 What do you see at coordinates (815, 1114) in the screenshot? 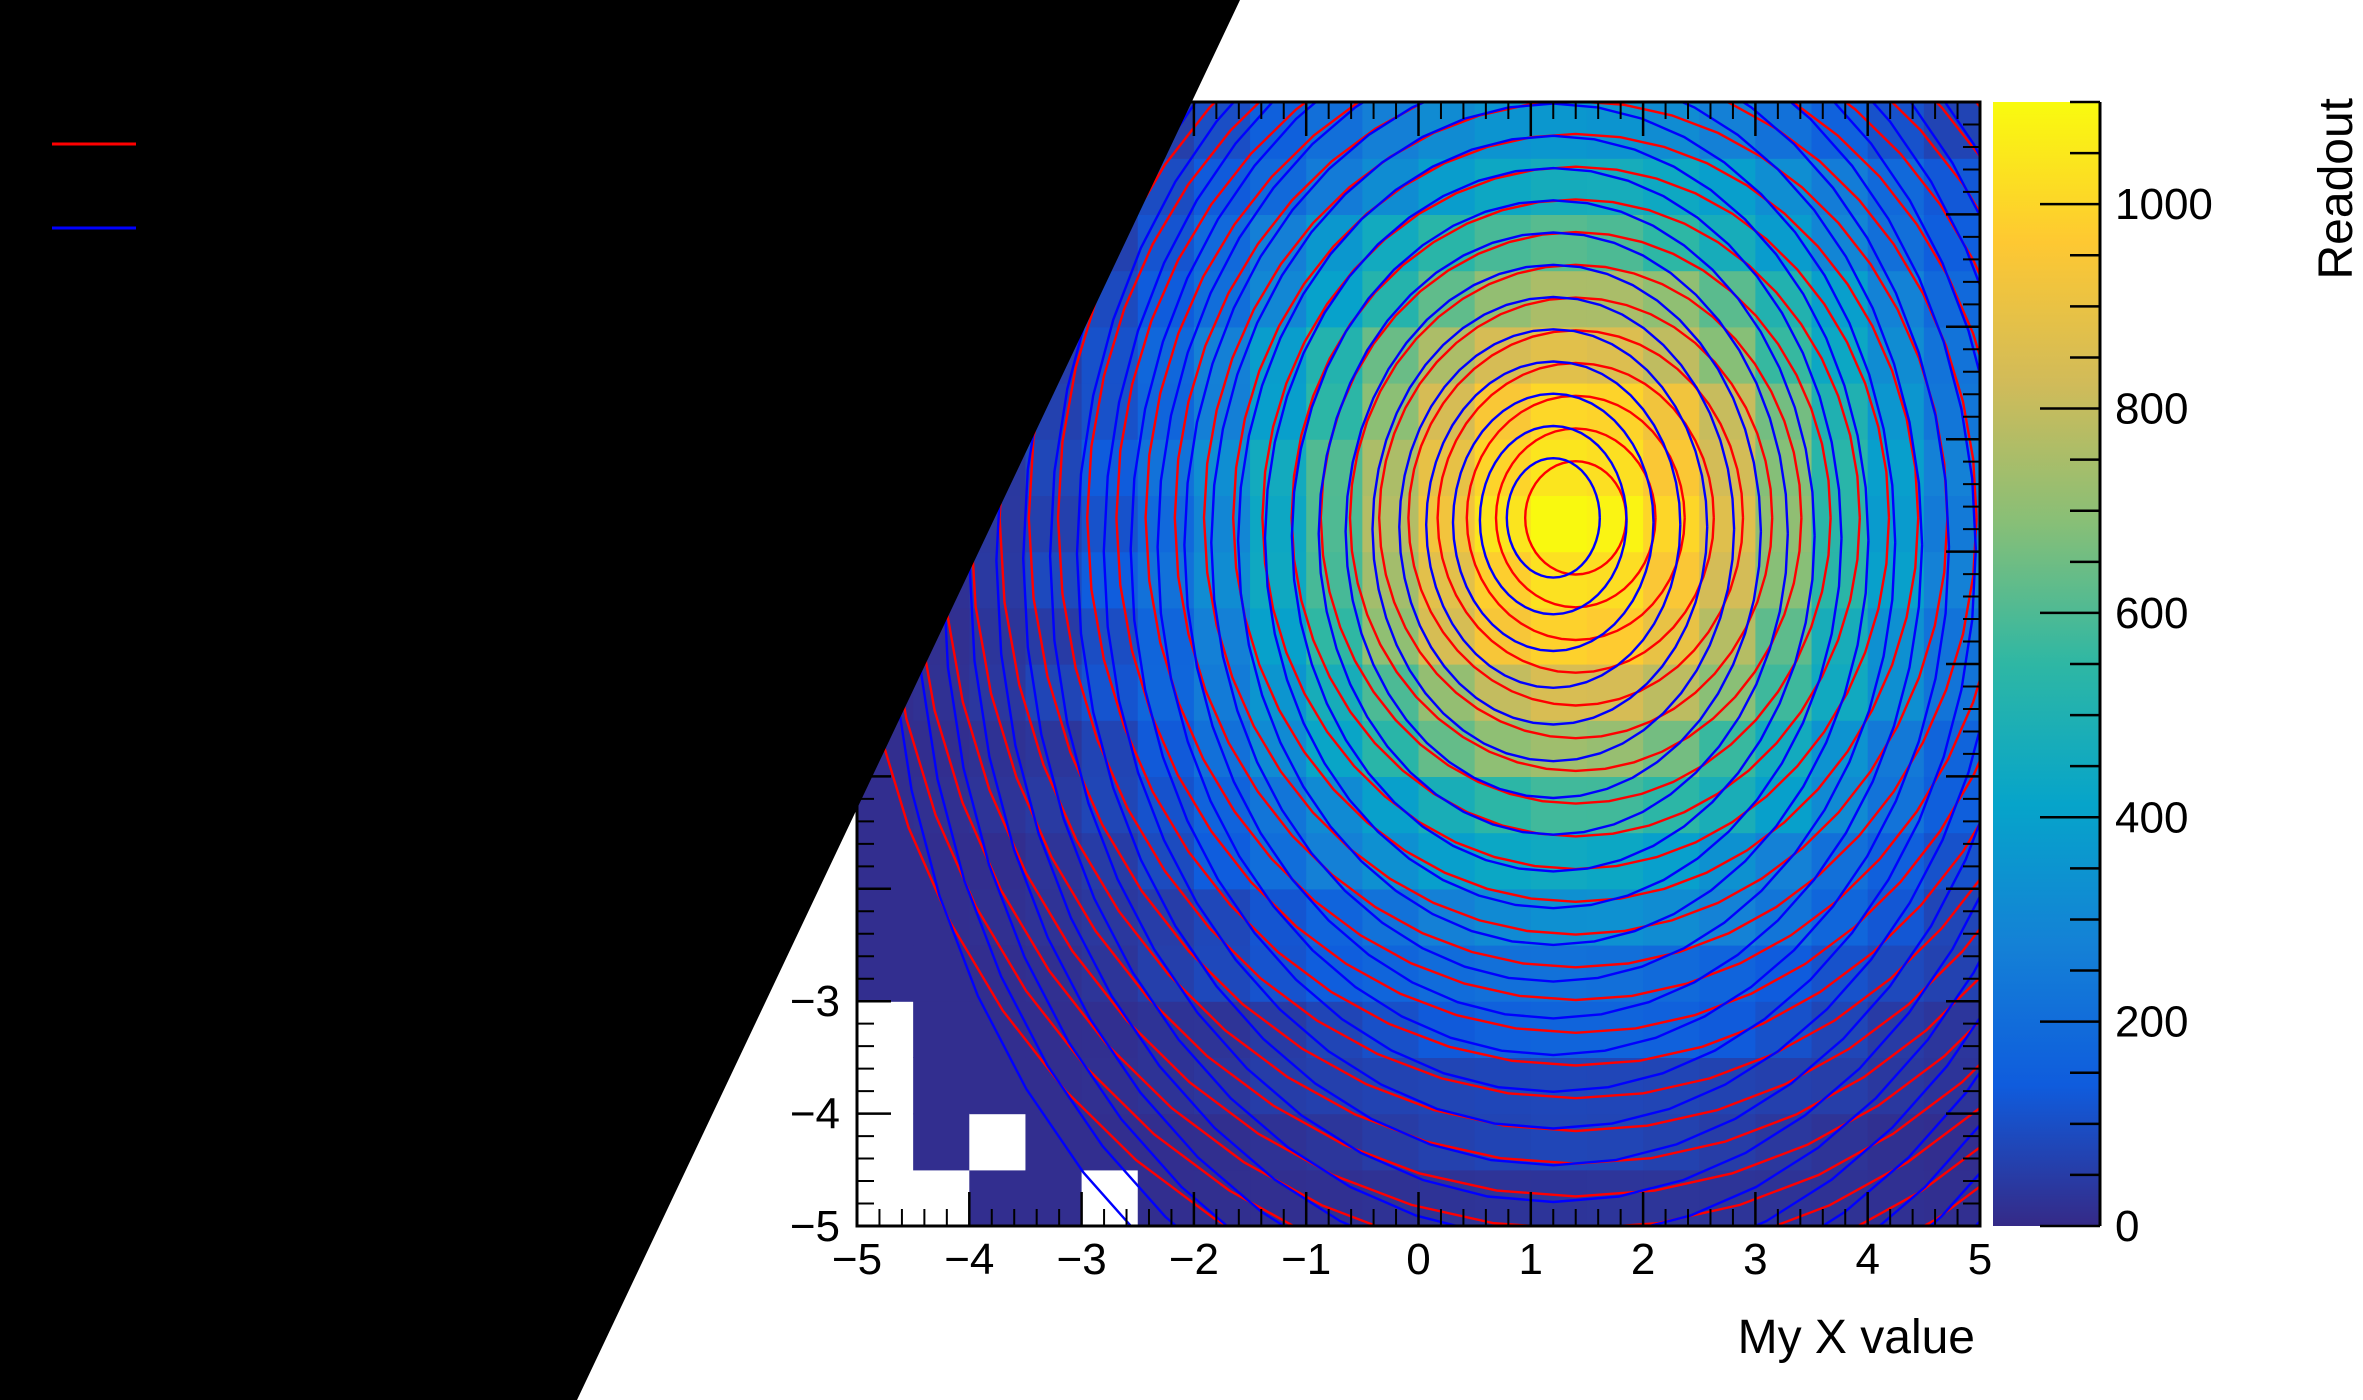
I see `y-tick-label: −4` at bounding box center [815, 1114].